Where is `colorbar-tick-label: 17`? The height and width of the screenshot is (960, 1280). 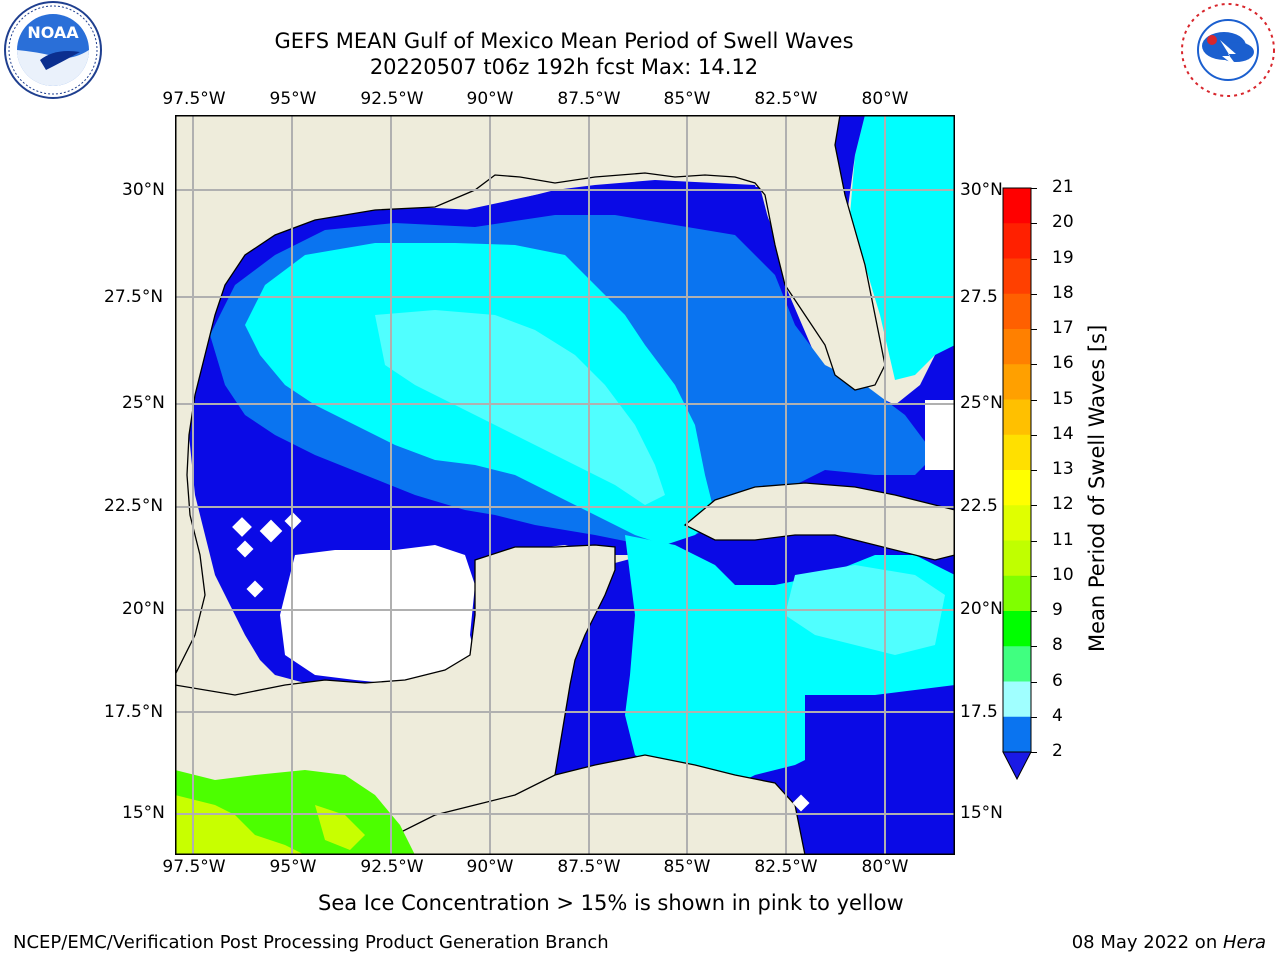
colorbar-tick-label: 17 is located at coordinates (1063, 328).